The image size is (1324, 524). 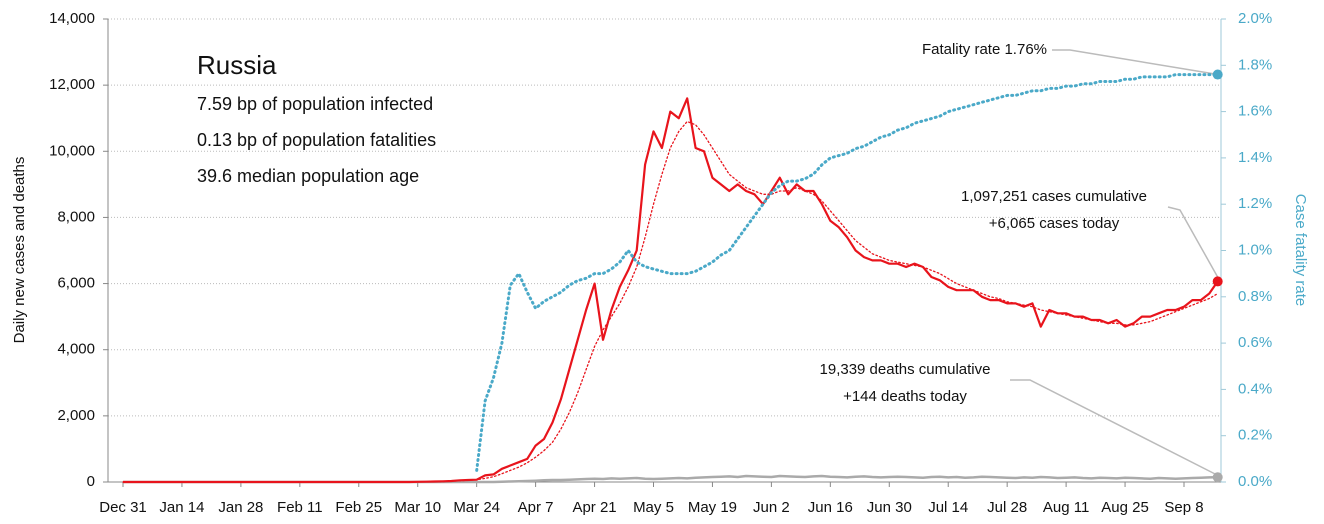 I want to click on annotation: 1,097,251 cases cumulative, so click(x=1054, y=196).